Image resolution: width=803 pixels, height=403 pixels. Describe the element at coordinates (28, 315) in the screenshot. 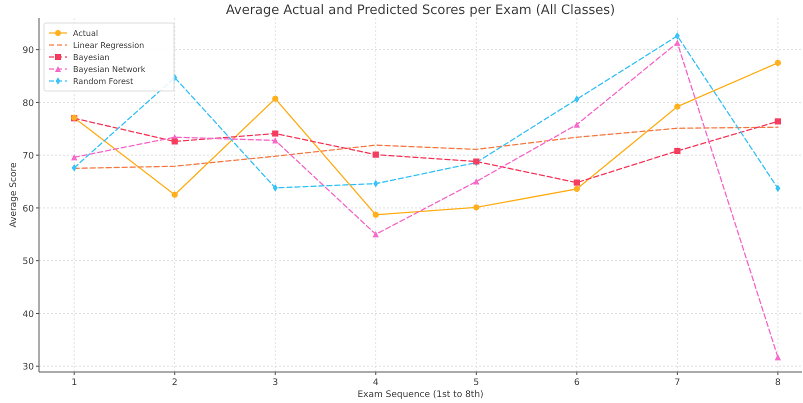

I see `y-tick-label: 40` at that location.